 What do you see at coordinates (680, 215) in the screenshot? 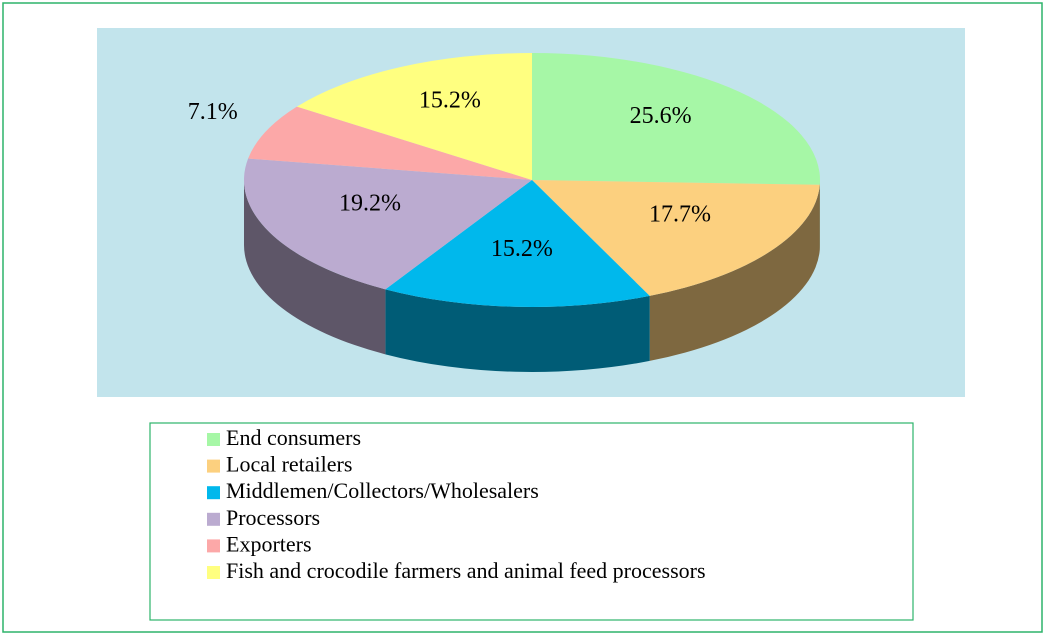
I see `data-label: 17.7%` at bounding box center [680, 215].